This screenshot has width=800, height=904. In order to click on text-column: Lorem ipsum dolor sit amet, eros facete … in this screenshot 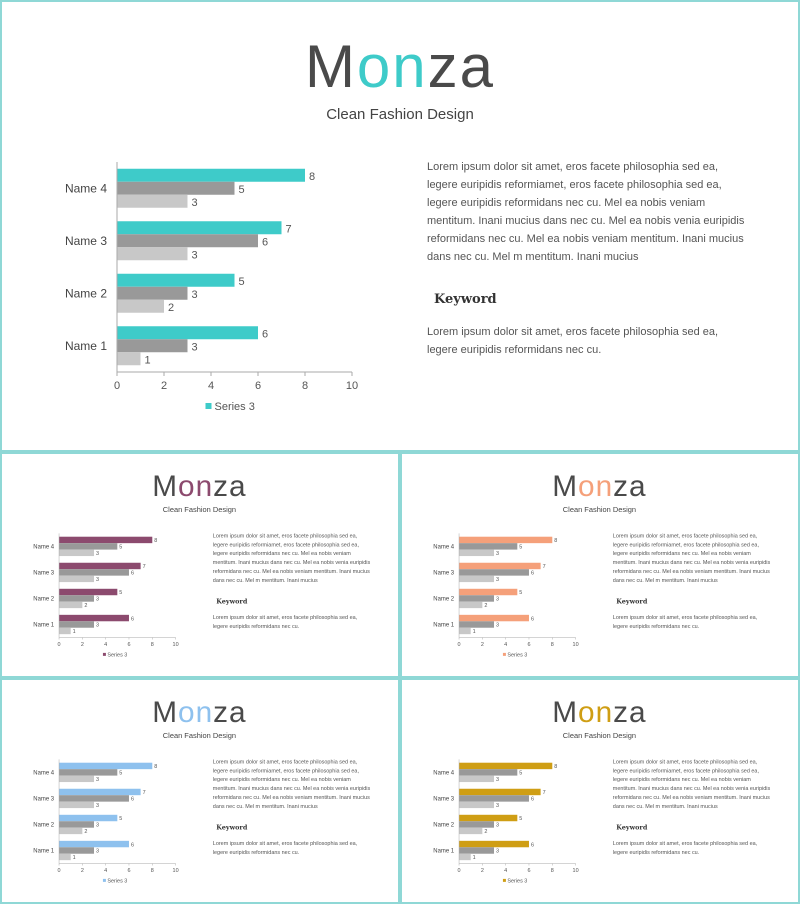, I will do `click(692, 581)`.